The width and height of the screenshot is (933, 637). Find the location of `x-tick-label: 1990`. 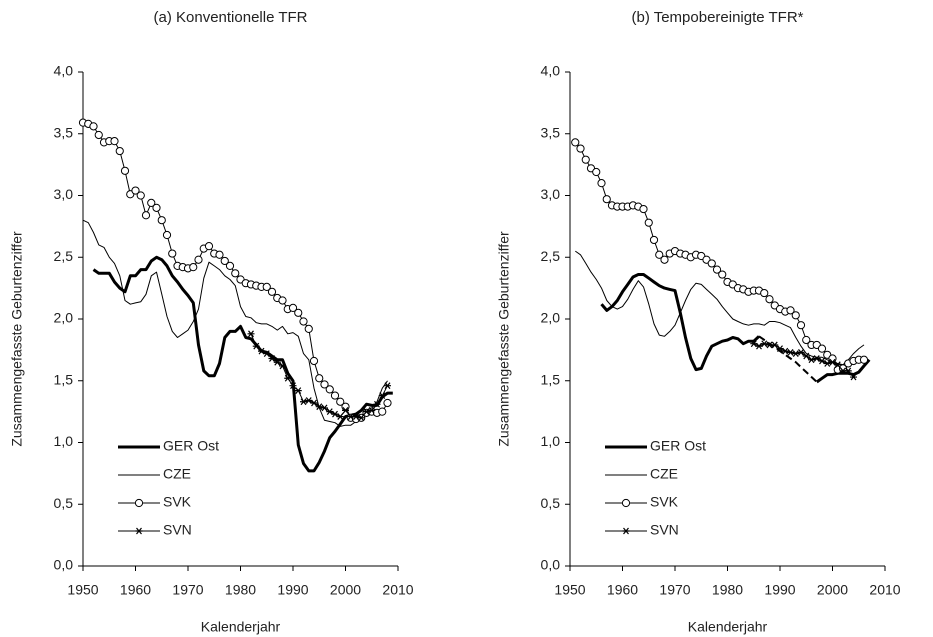

x-tick-label: 1990 is located at coordinates (292, 590).